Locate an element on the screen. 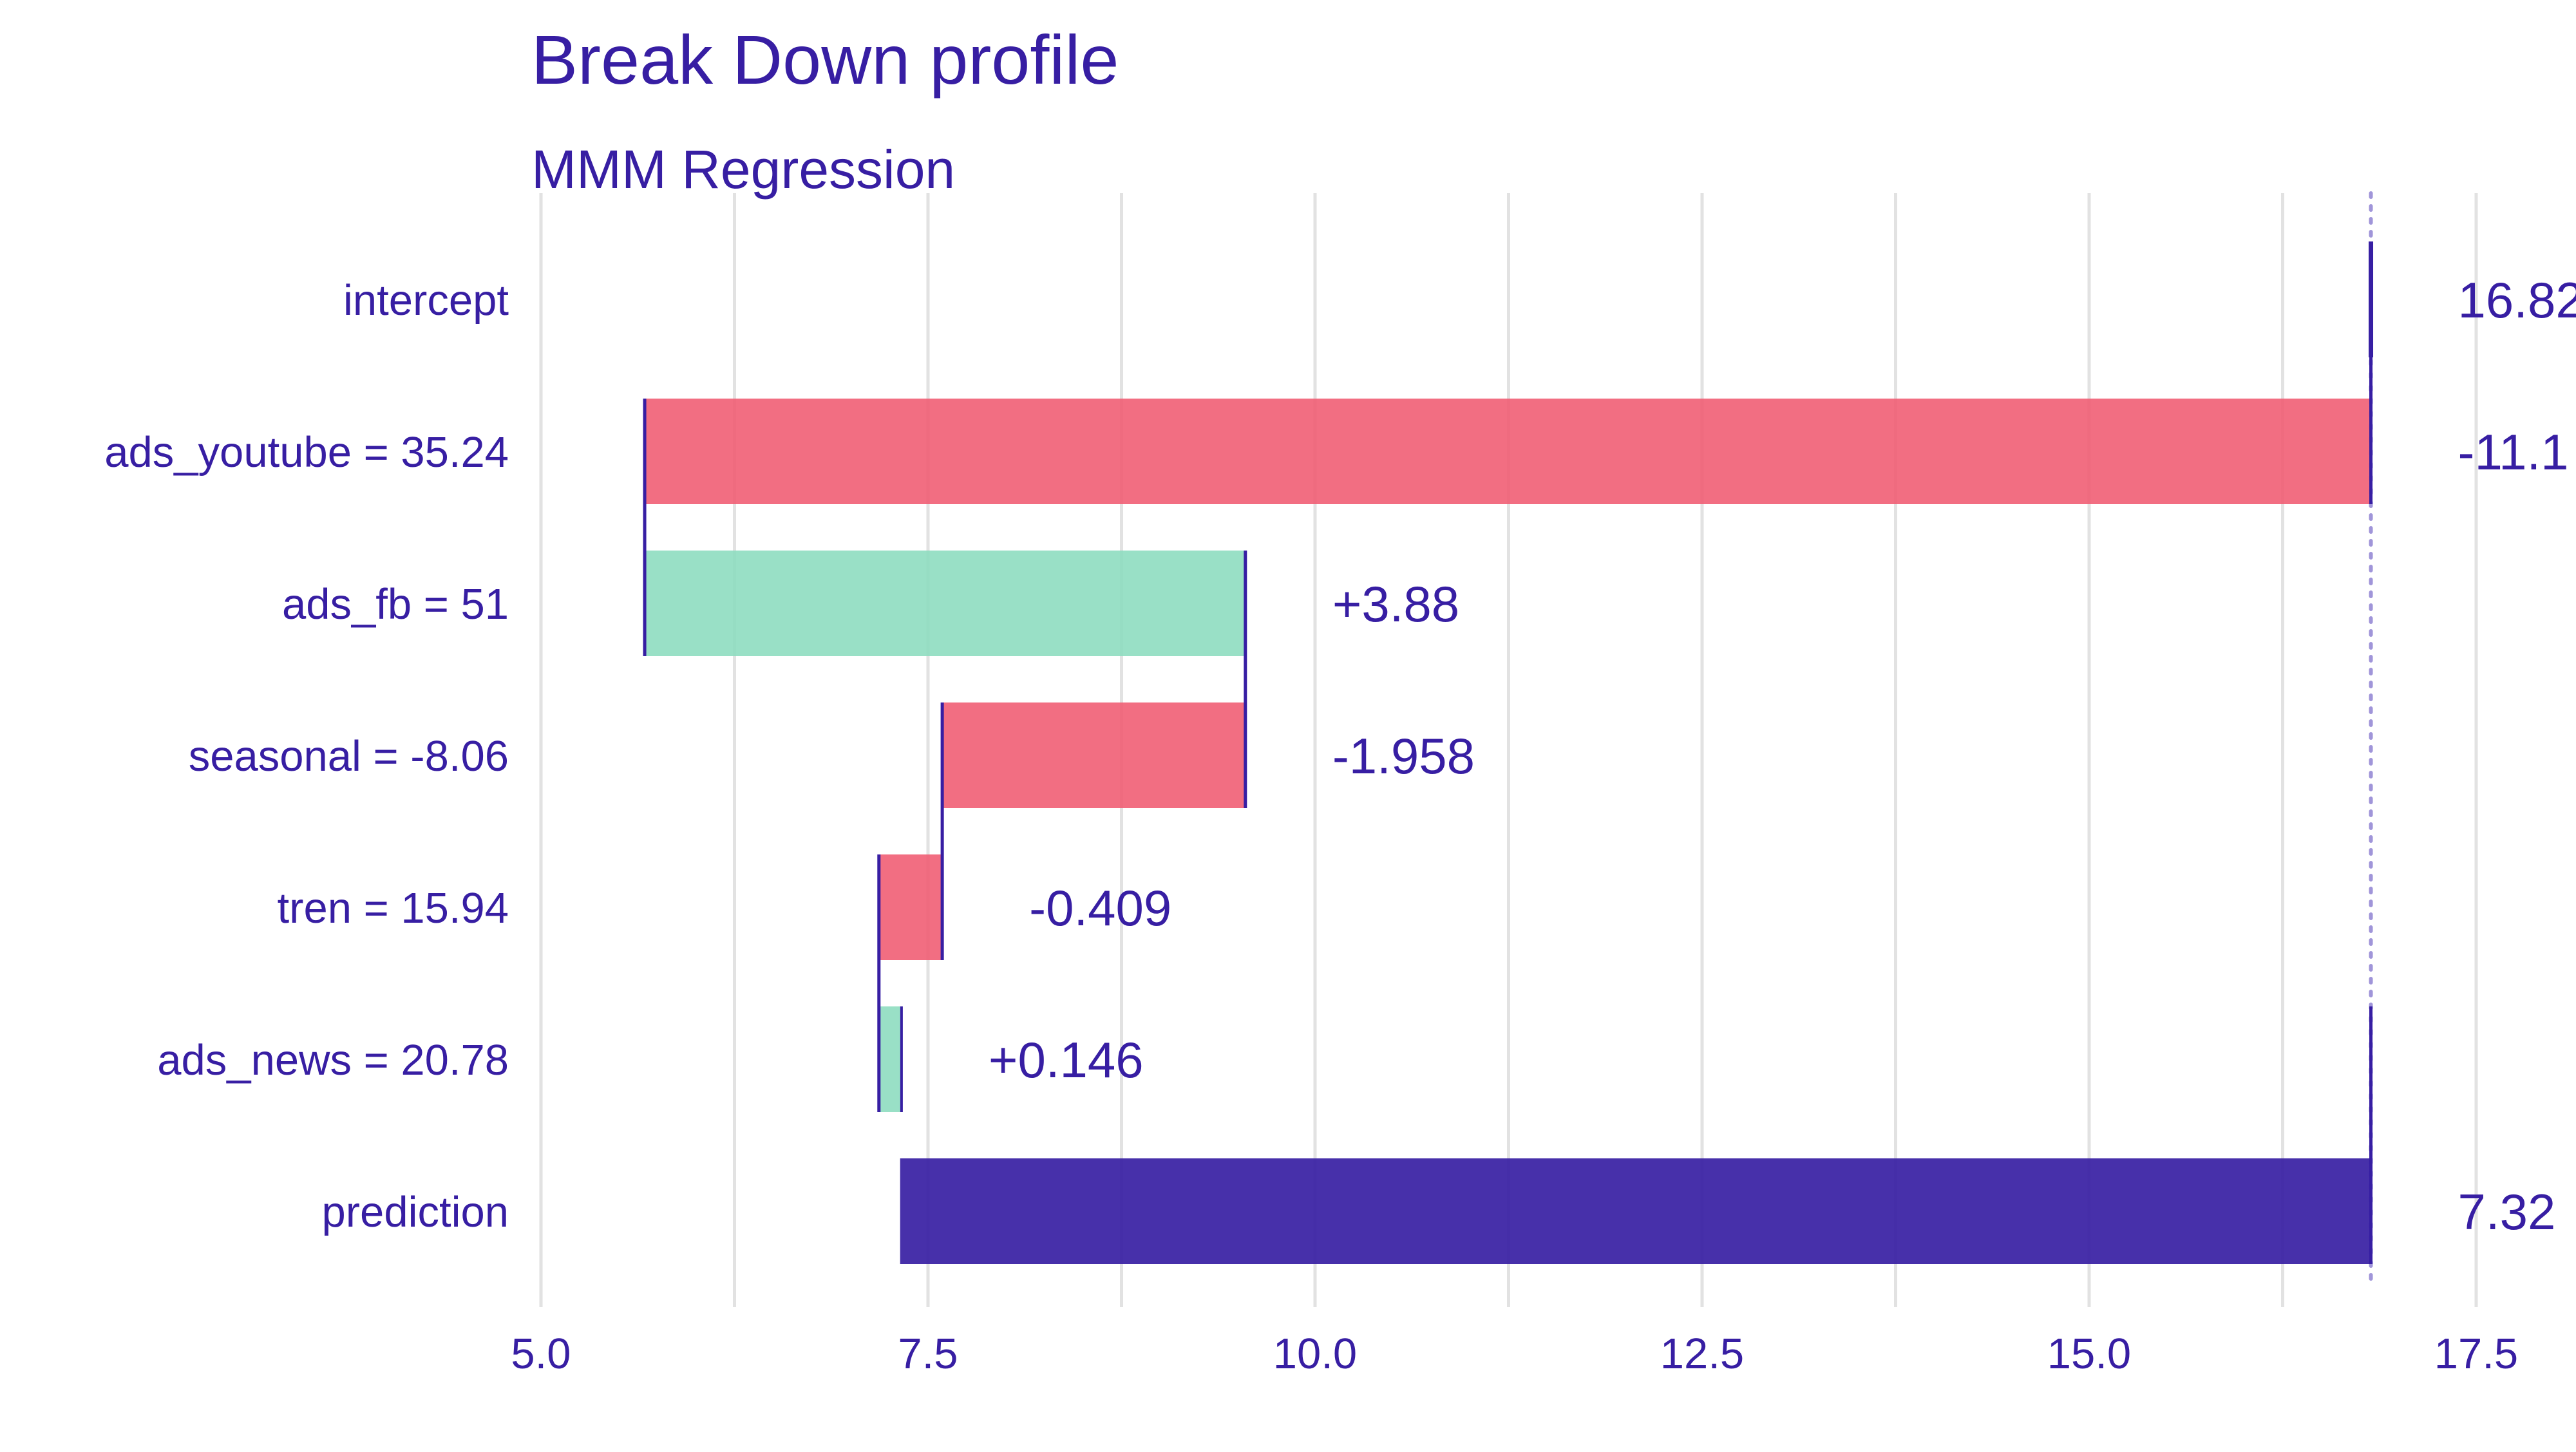 The width and height of the screenshot is (2576, 1452). value-label: -0.409 is located at coordinates (1100, 908).